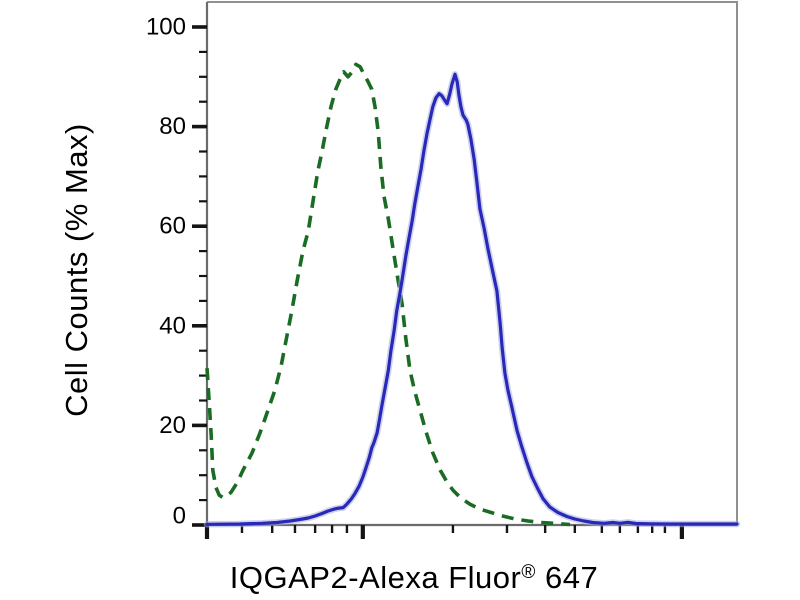  I want to click on y-tick-label: 80, so click(172, 126).